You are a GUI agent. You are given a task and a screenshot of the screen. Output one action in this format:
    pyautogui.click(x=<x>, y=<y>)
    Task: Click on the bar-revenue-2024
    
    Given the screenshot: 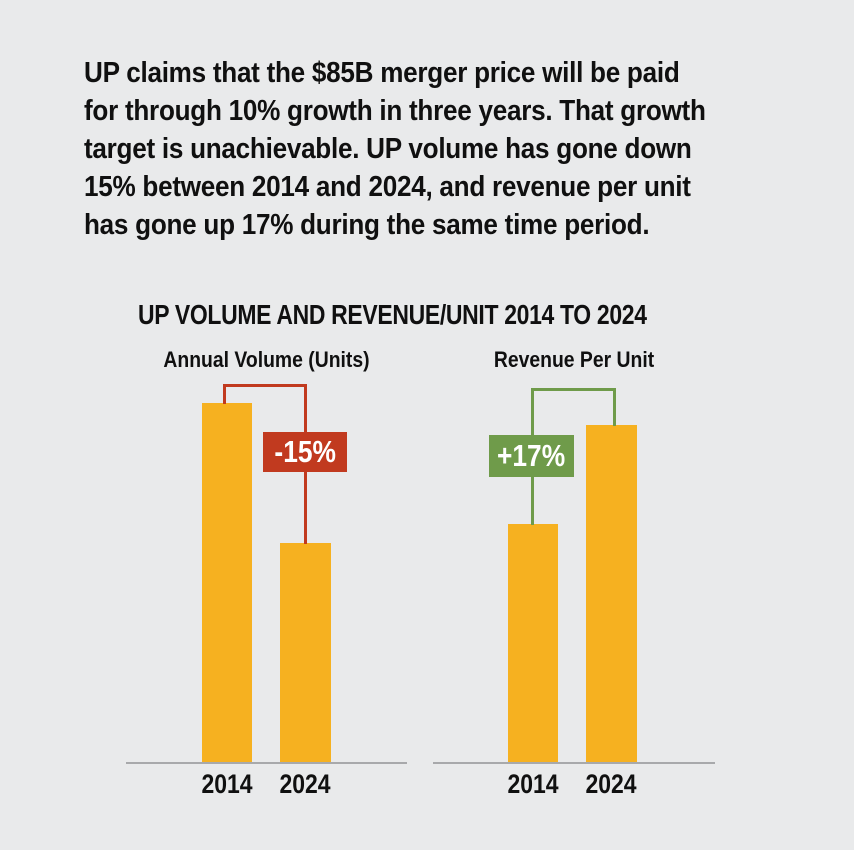 What is the action you would take?
    pyautogui.click(x=611, y=593)
    